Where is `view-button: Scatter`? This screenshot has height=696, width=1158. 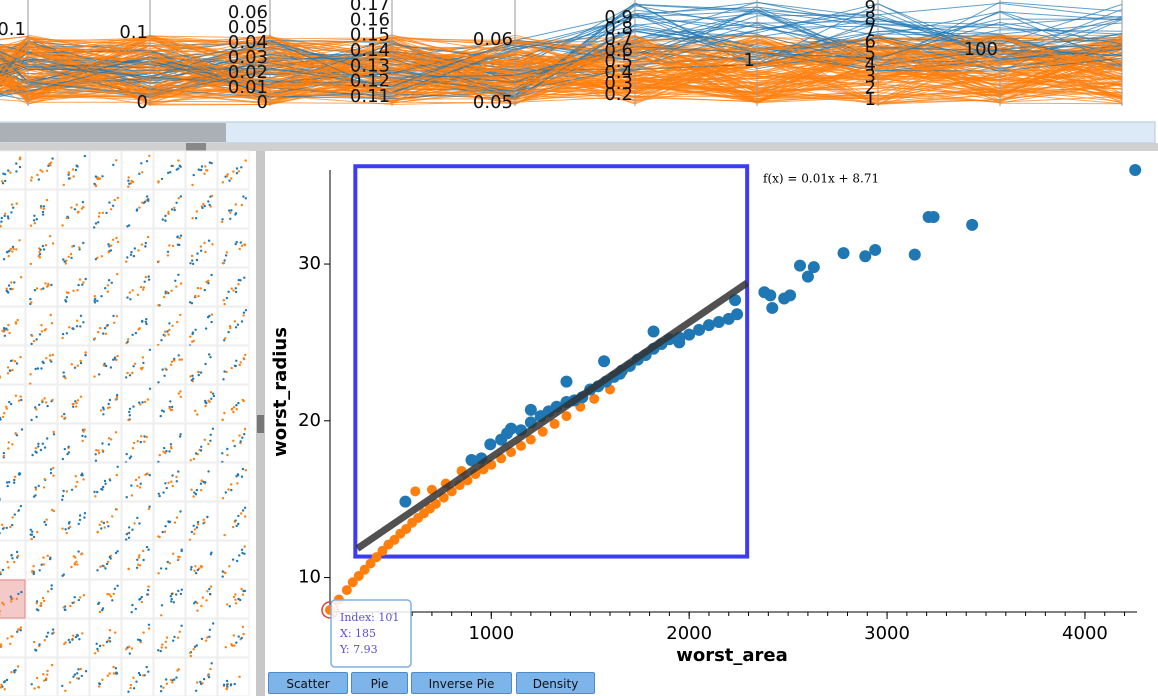 view-button: Scatter is located at coordinates (308, 683).